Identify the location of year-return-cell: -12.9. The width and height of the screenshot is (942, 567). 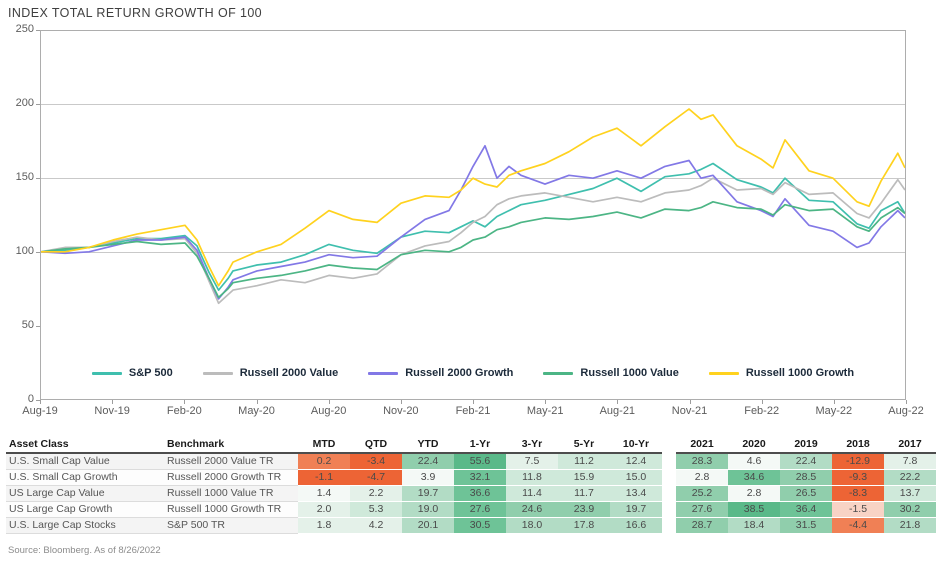
(858, 462).